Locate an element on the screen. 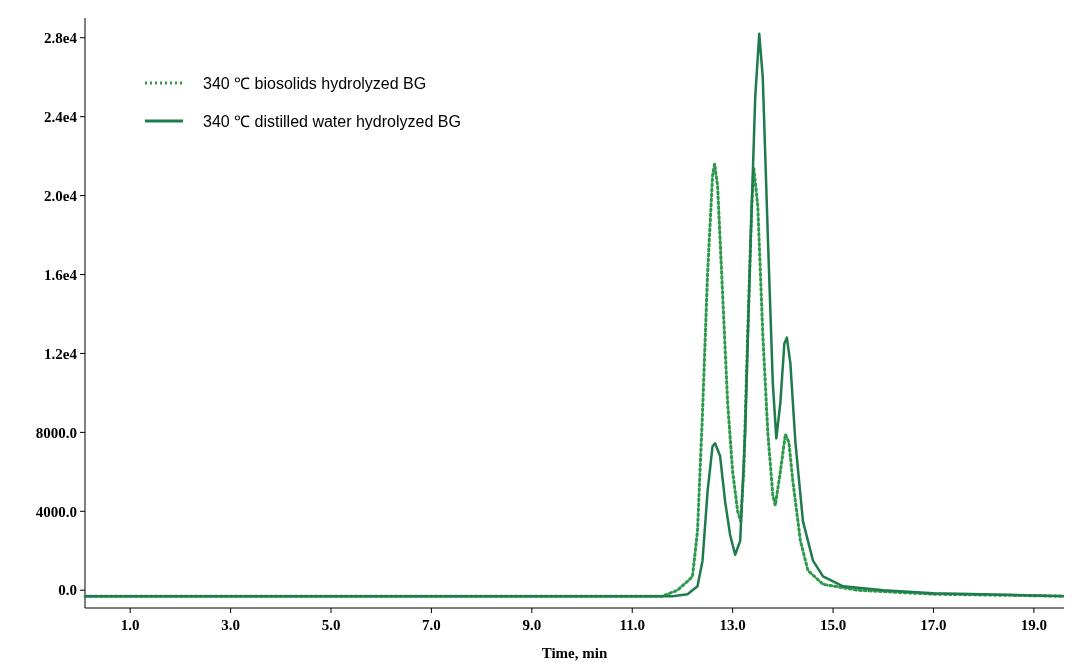 Image resolution: width=1072 pixels, height=671 pixels. x-tick-label: 7.0 is located at coordinates (431, 625).